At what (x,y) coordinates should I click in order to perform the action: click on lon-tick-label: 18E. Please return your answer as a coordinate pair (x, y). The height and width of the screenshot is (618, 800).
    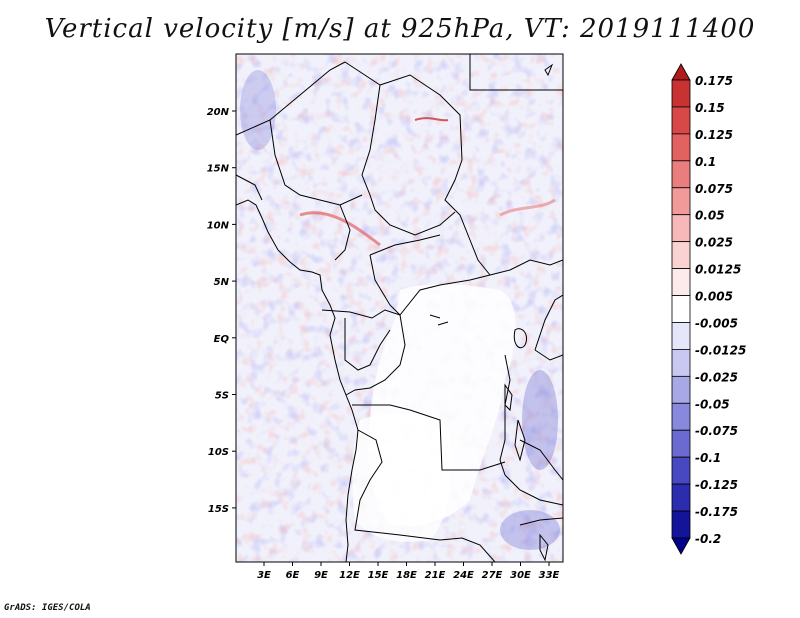
    Looking at the image, I should click on (406, 575).